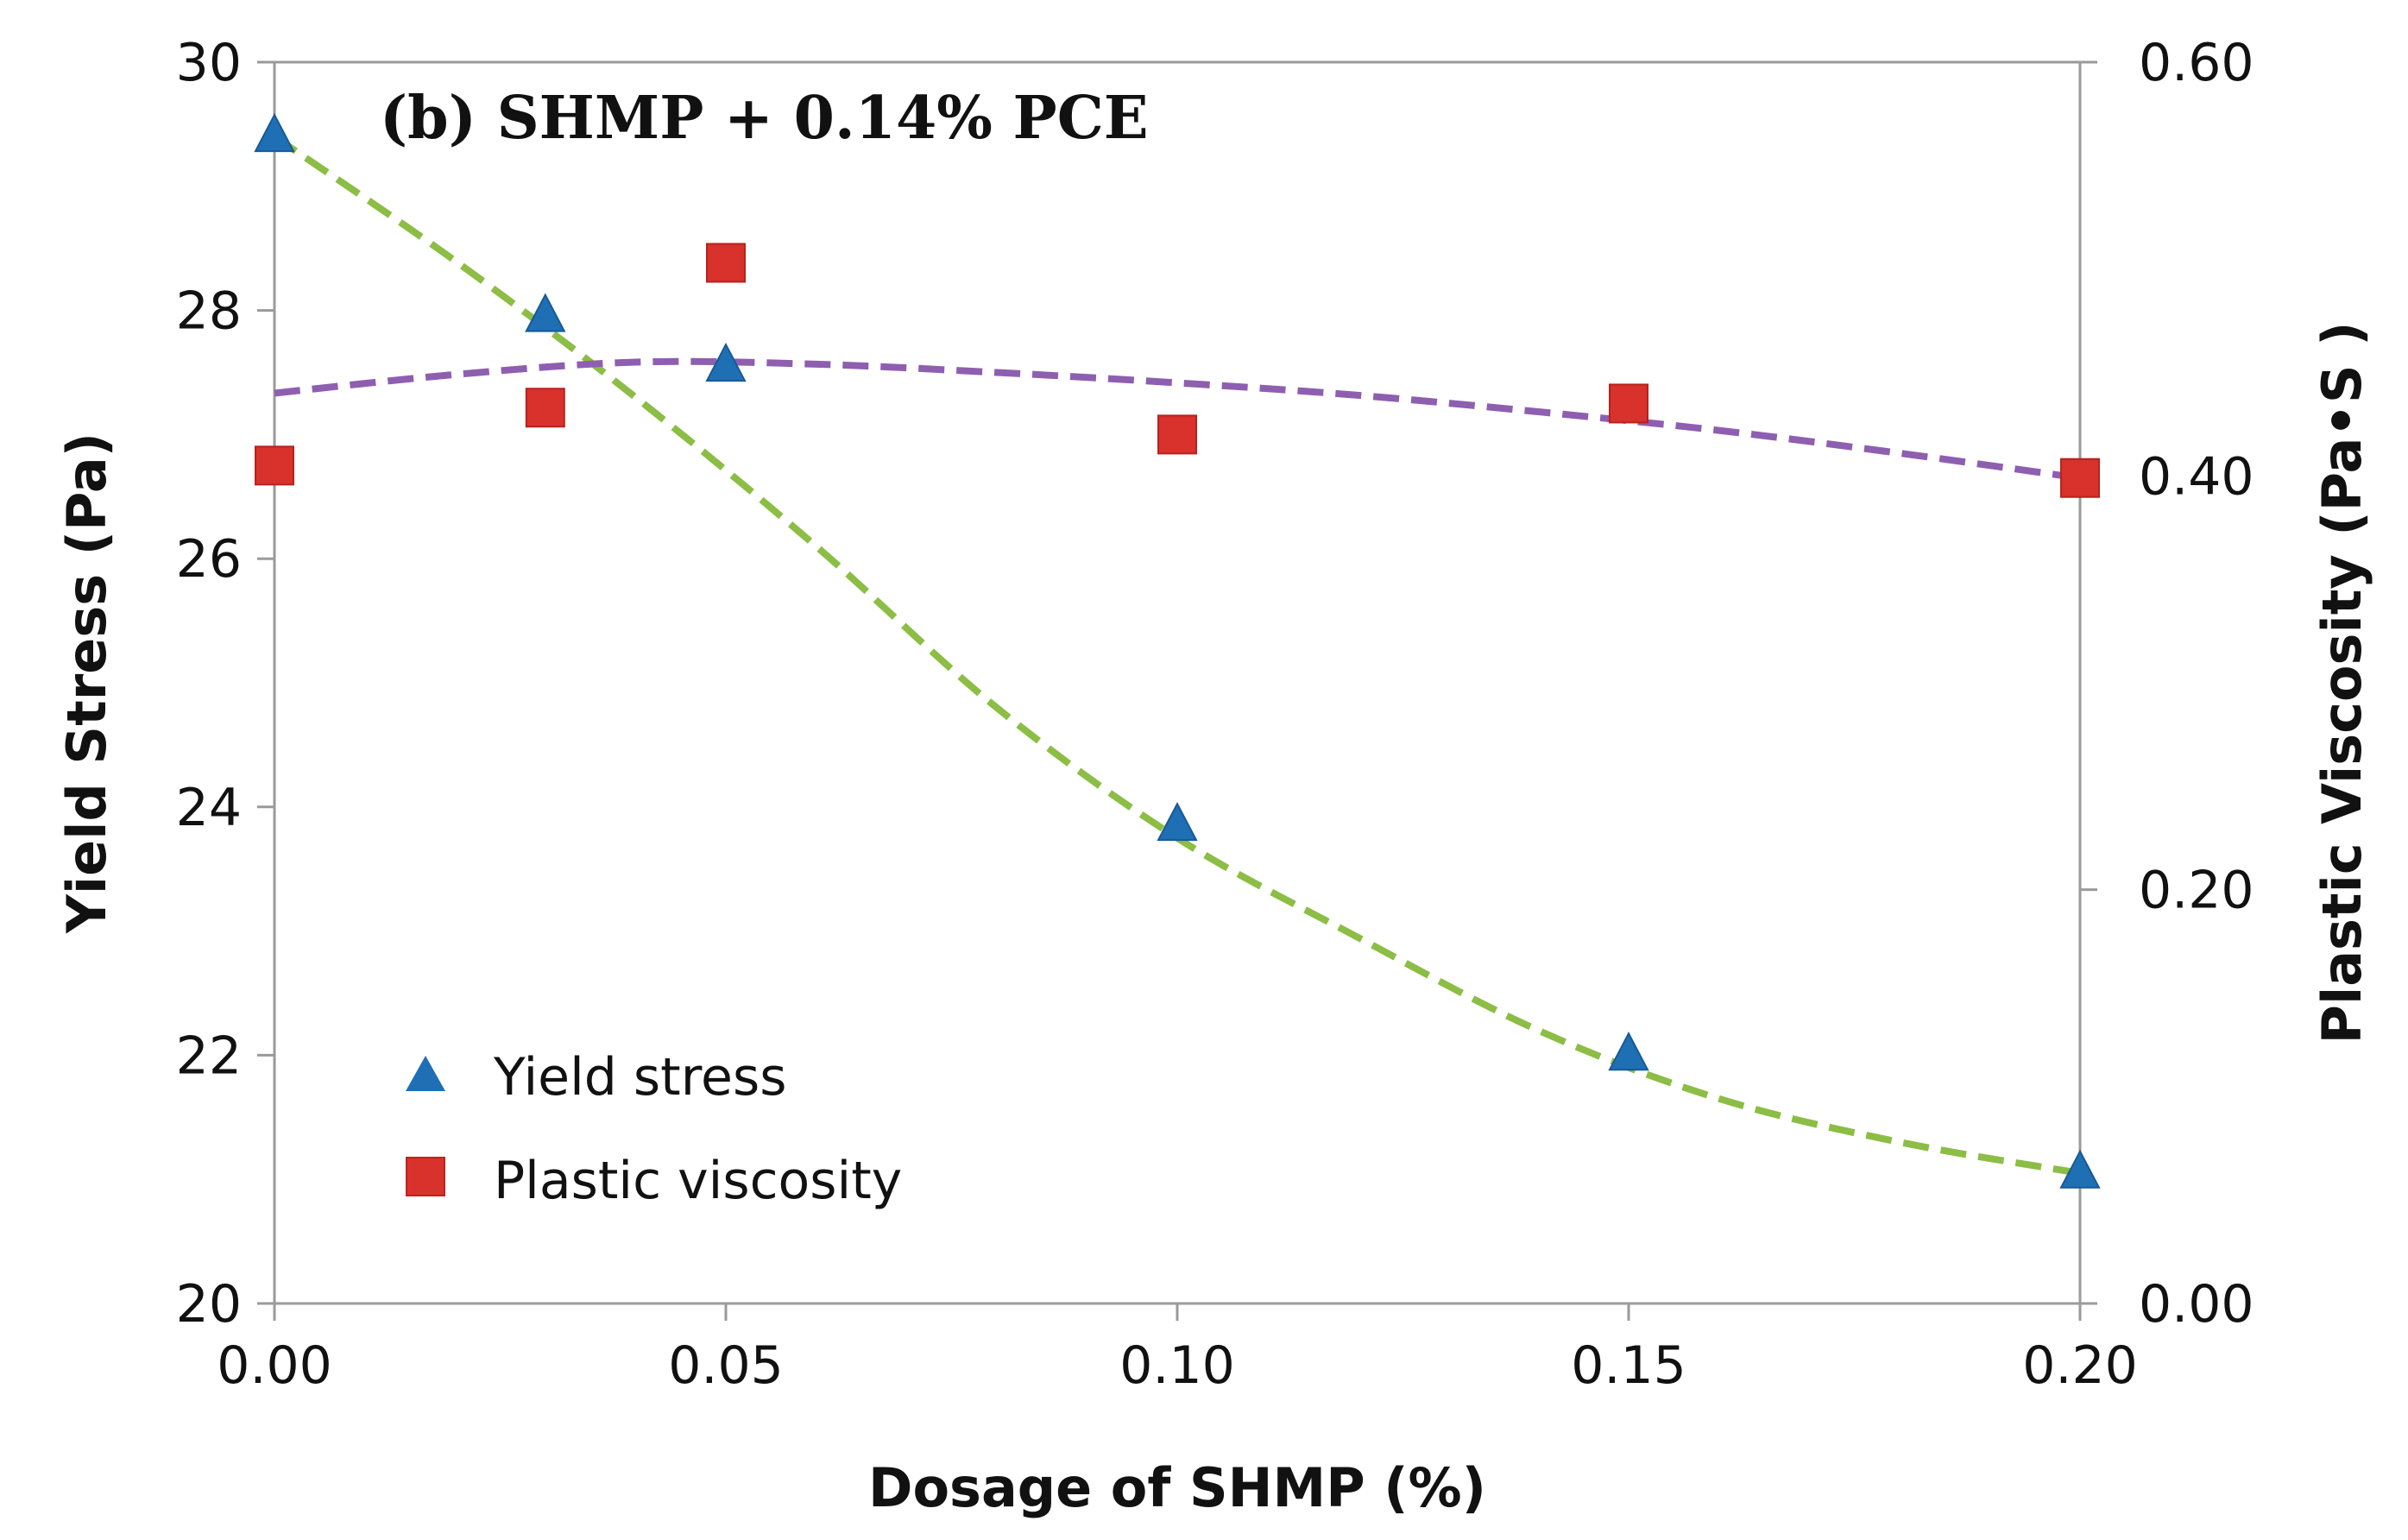  What do you see at coordinates (1177, 1365) in the screenshot?
I see `x-tick-label: 0.10` at bounding box center [1177, 1365].